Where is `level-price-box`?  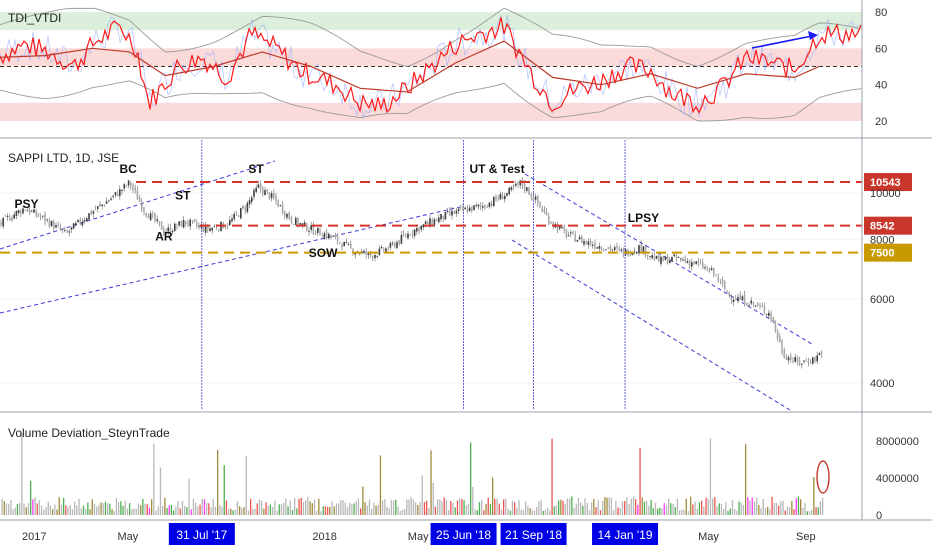
level-price-box is located at coordinates (888, 252).